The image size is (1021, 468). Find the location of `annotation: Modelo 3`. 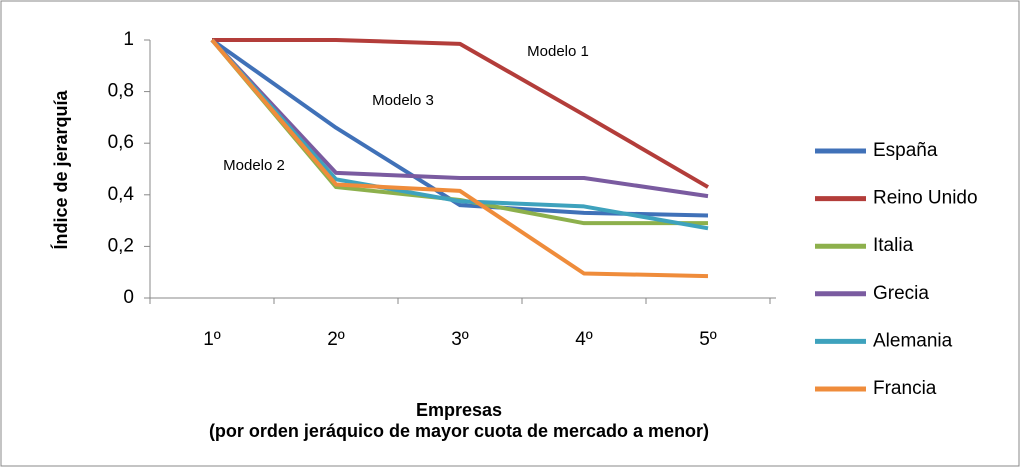

annotation: Modelo 3 is located at coordinates (403, 100).